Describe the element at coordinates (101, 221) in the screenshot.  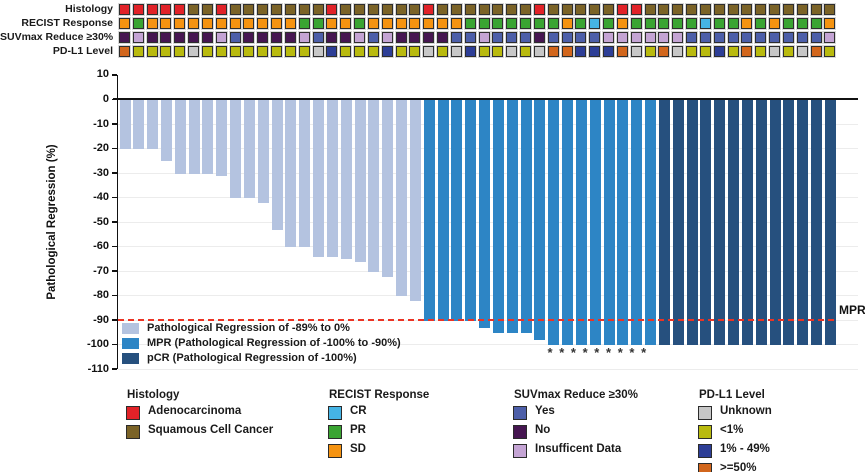
I see `y-tick-label: -50` at that location.